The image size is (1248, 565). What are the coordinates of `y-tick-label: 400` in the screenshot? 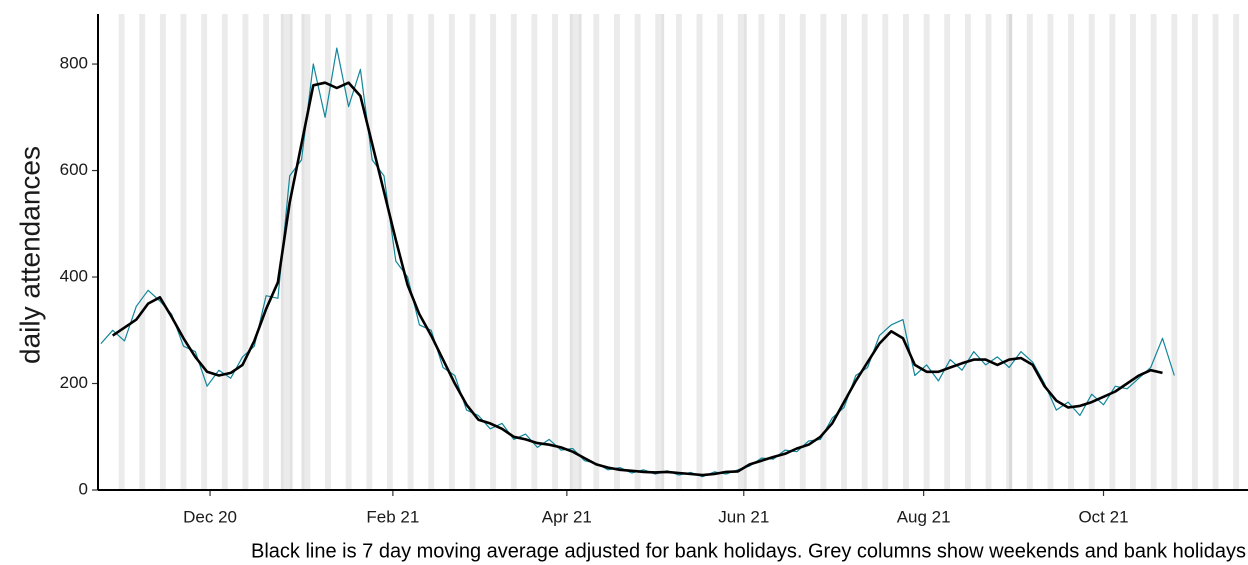 It's located at (74, 276).